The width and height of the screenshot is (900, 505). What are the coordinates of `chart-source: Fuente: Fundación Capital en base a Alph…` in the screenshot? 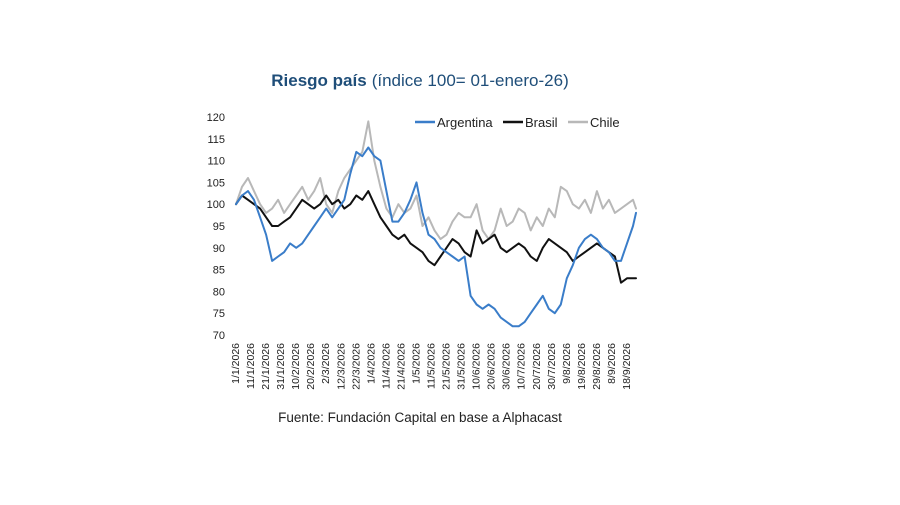 It's located at (420, 417).